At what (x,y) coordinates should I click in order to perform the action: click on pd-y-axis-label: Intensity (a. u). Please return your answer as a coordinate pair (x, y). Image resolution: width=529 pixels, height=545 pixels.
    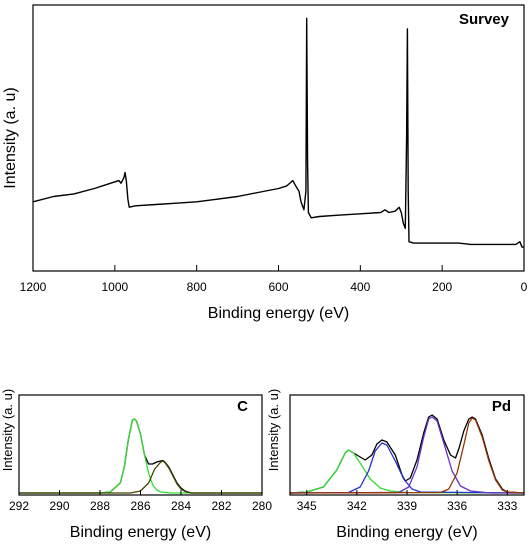
    Looking at the image, I should click on (273, 430).